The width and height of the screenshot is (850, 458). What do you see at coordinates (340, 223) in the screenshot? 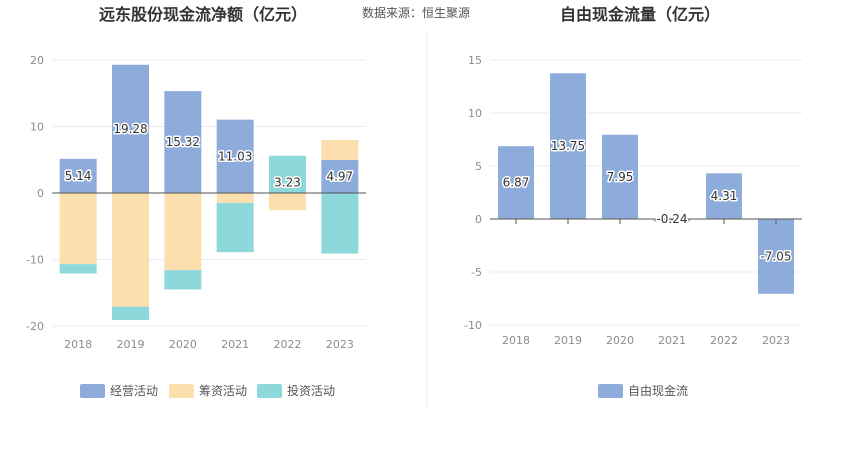
I see `left-bar-投资活动-2023` at bounding box center [340, 223].